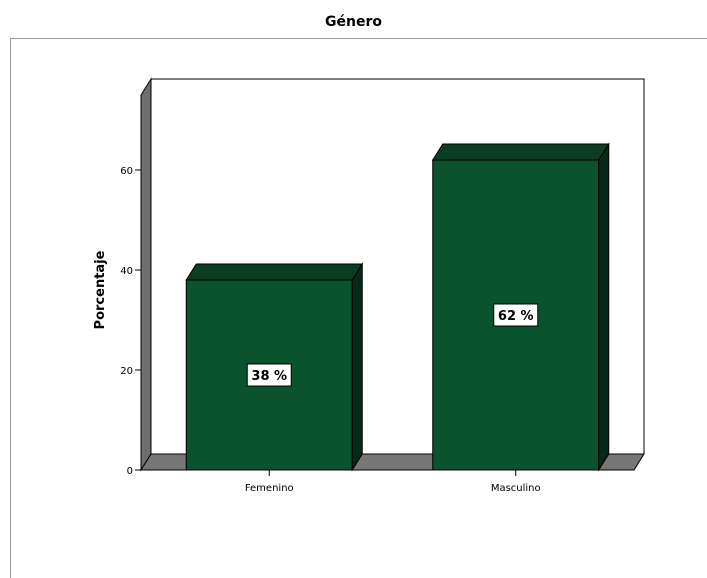 This screenshot has height=578, width=707. Describe the element at coordinates (146, 274) in the screenshot. I see `side-wall` at that location.